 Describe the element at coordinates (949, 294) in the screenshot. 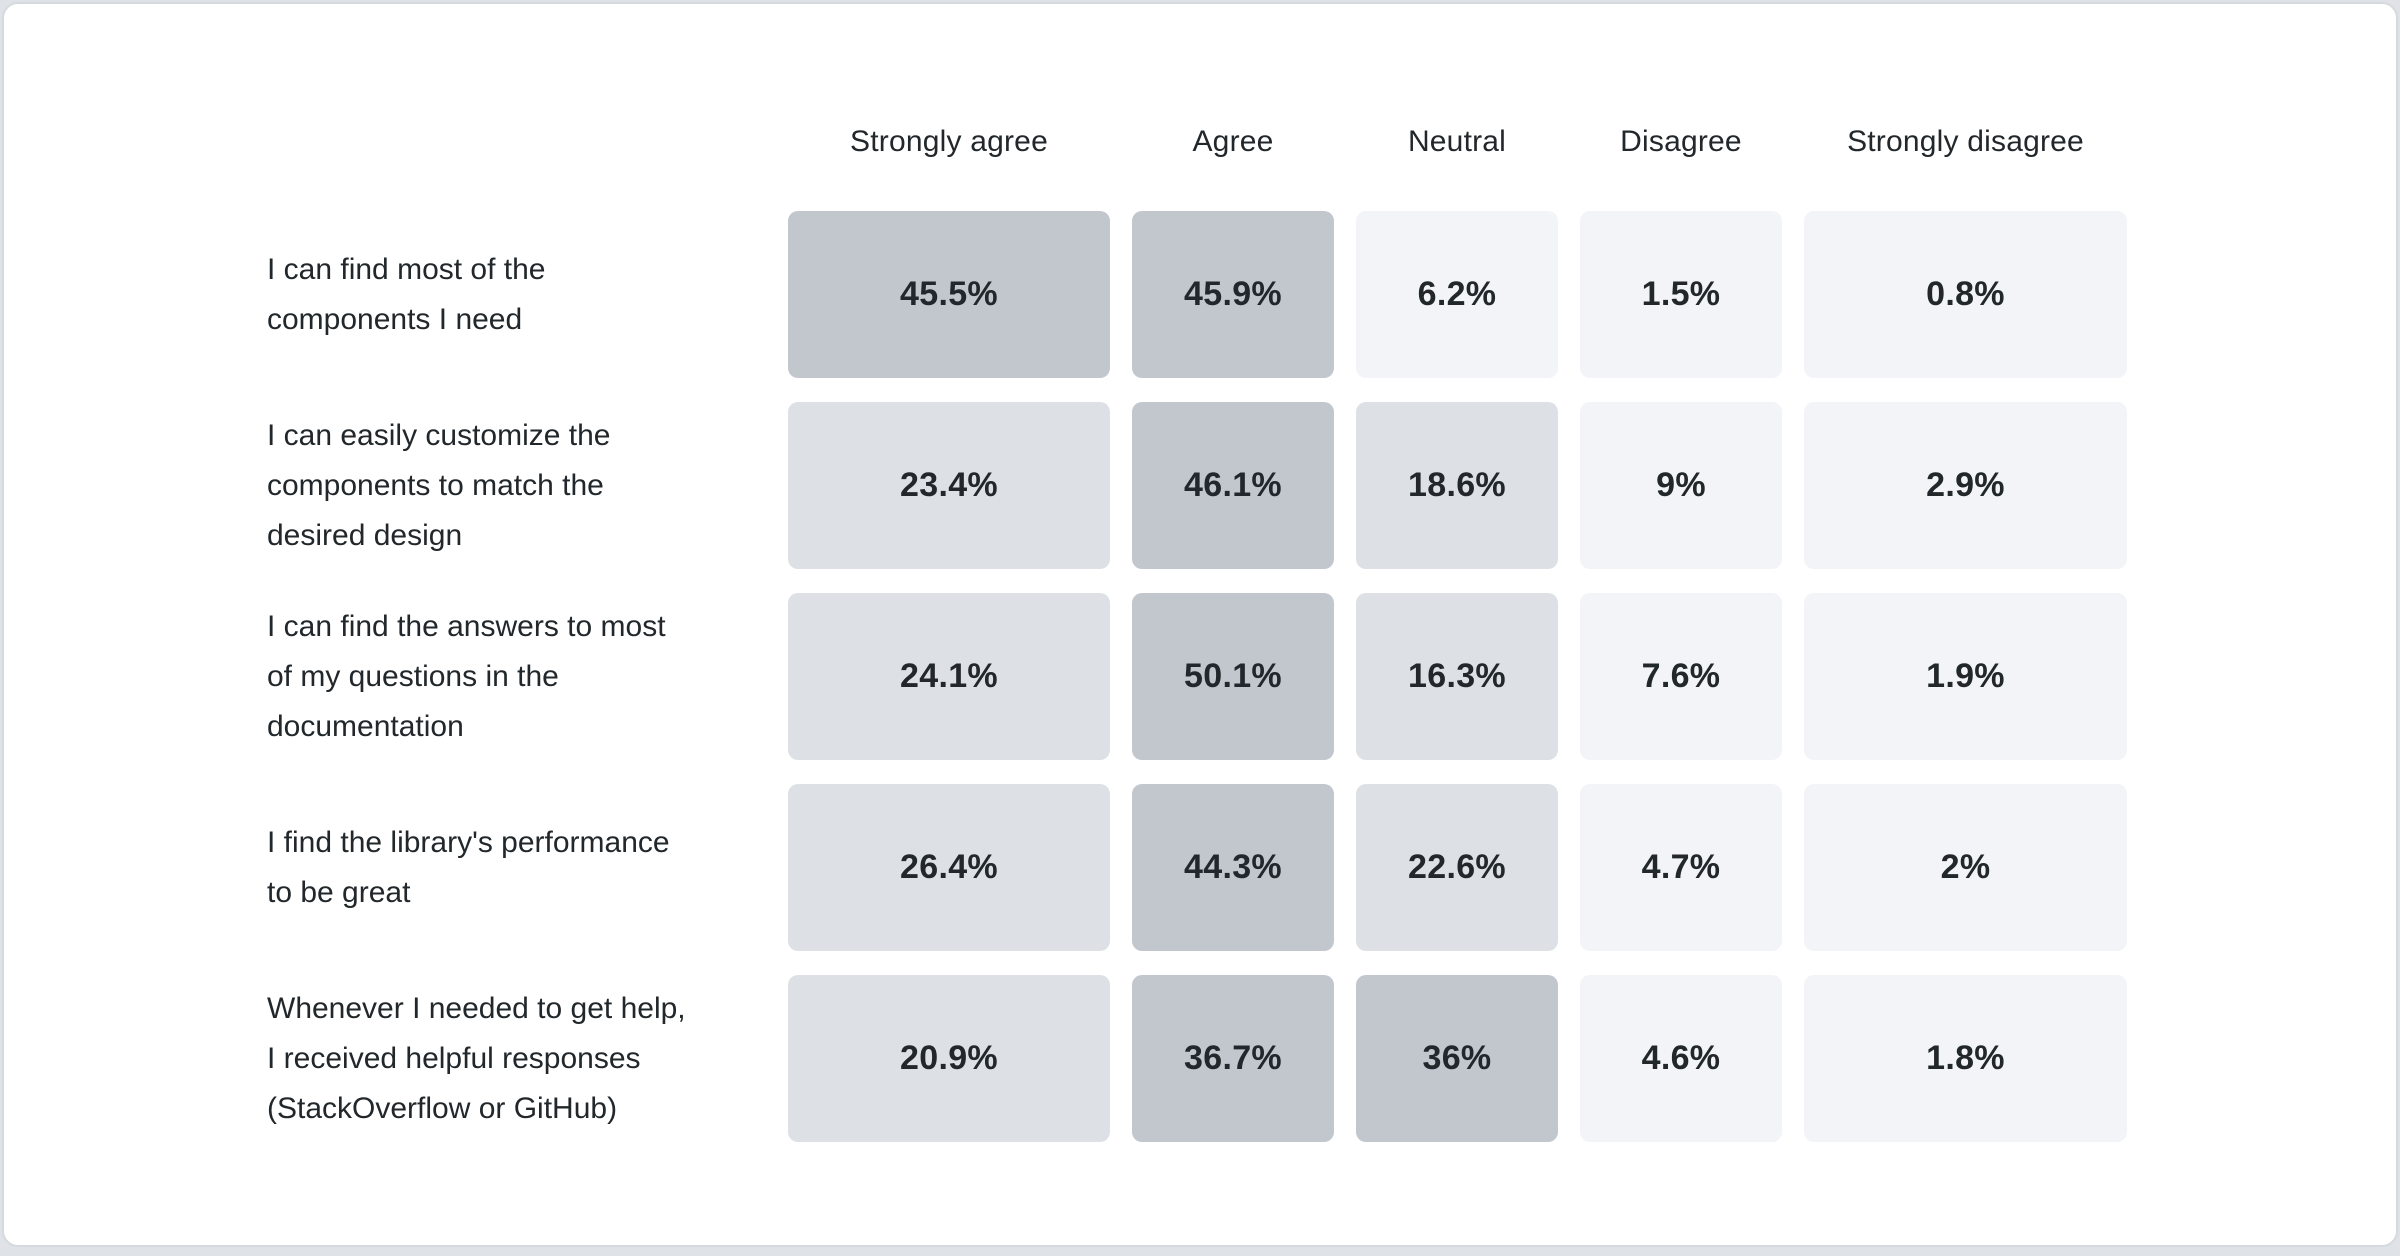

I see `heatmap-cell: 45.5%` at that location.